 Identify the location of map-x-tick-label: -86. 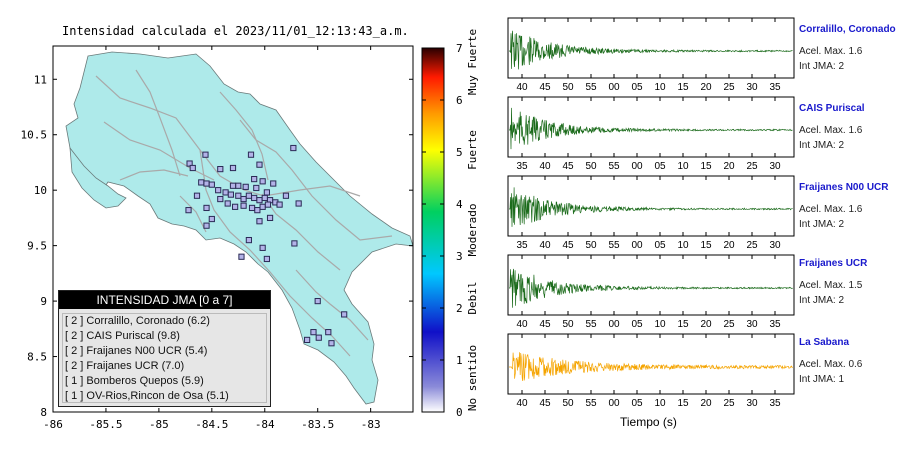
(53, 424).